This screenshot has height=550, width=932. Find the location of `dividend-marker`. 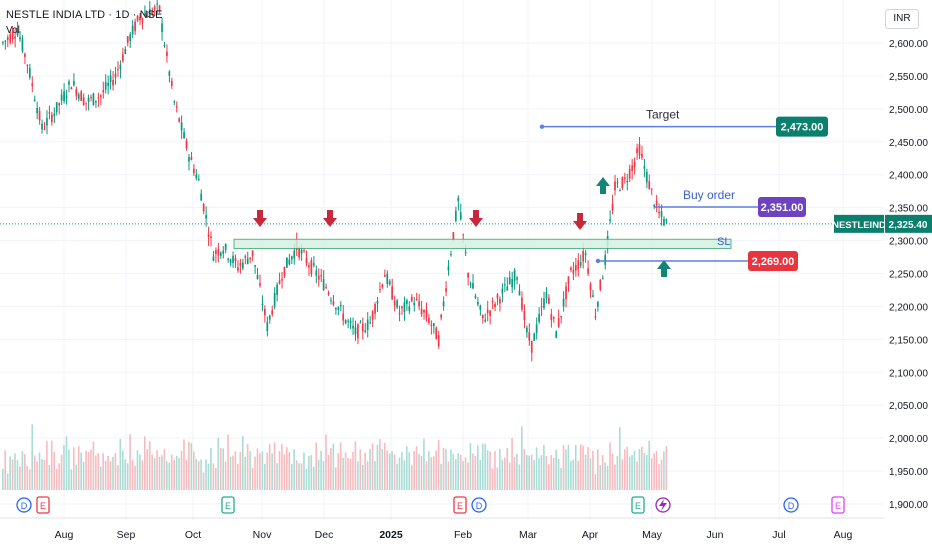

dividend-marker is located at coordinates (24, 505).